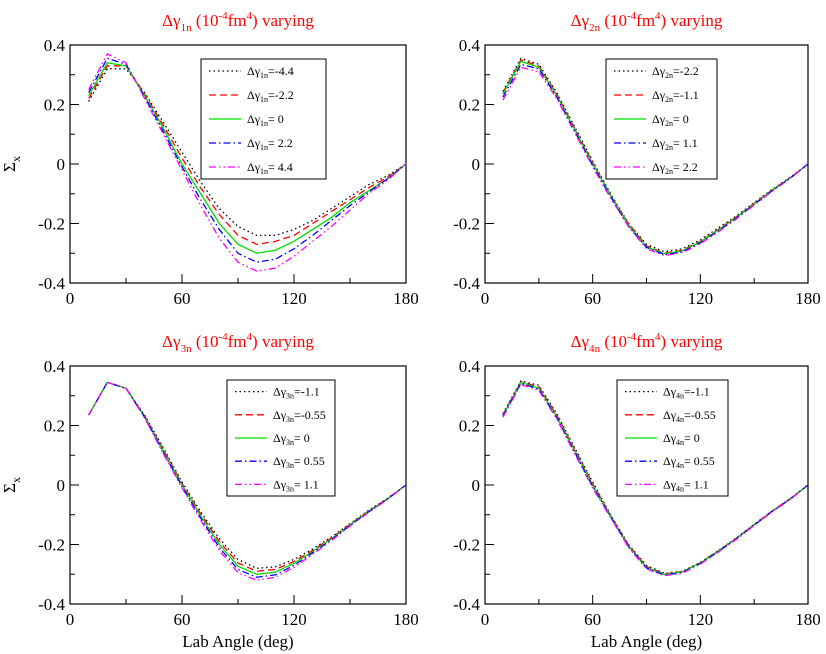 The image size is (826, 654). Describe the element at coordinates (296, 485) in the screenshot. I see `legend-entry: Δγ3n= 1.1` at that location.